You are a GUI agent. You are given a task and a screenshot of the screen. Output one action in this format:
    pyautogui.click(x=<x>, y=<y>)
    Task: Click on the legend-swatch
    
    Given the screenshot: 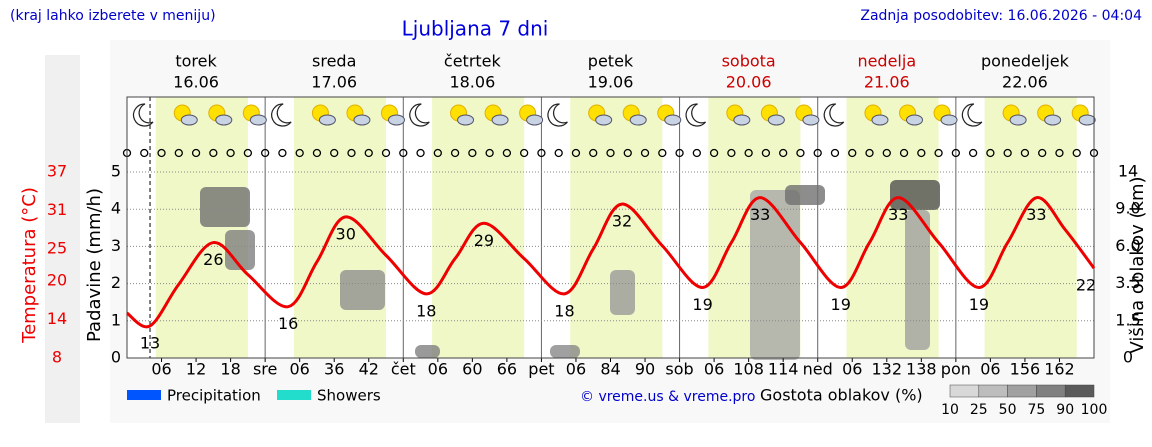 What is the action you would take?
    pyautogui.click(x=144, y=395)
    